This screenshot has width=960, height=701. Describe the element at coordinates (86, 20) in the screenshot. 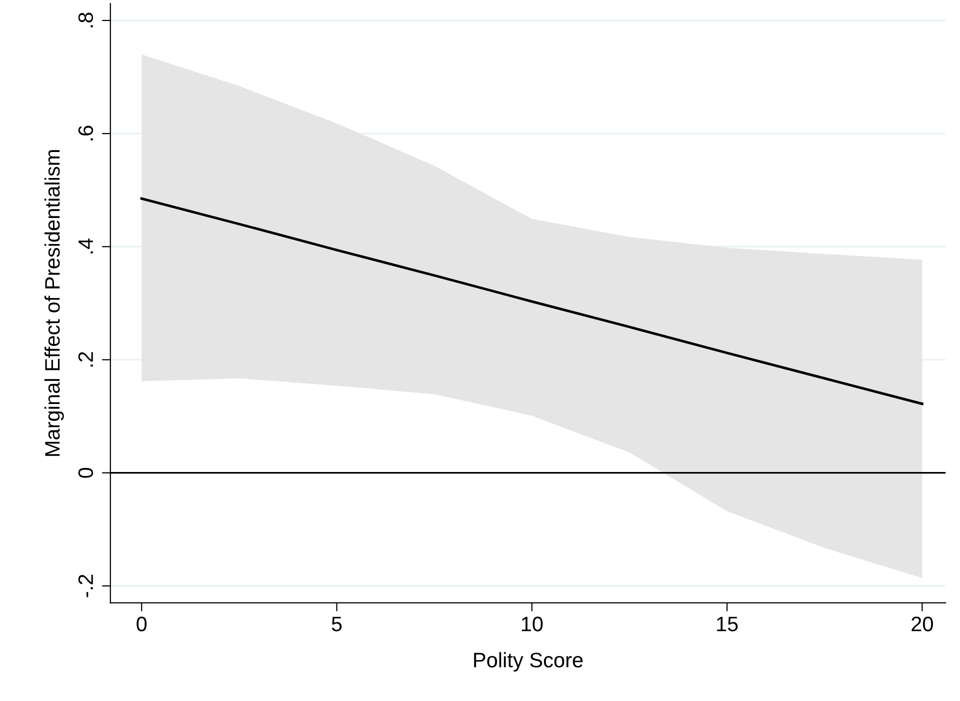

I see `y-tick-label: .8` at that location.